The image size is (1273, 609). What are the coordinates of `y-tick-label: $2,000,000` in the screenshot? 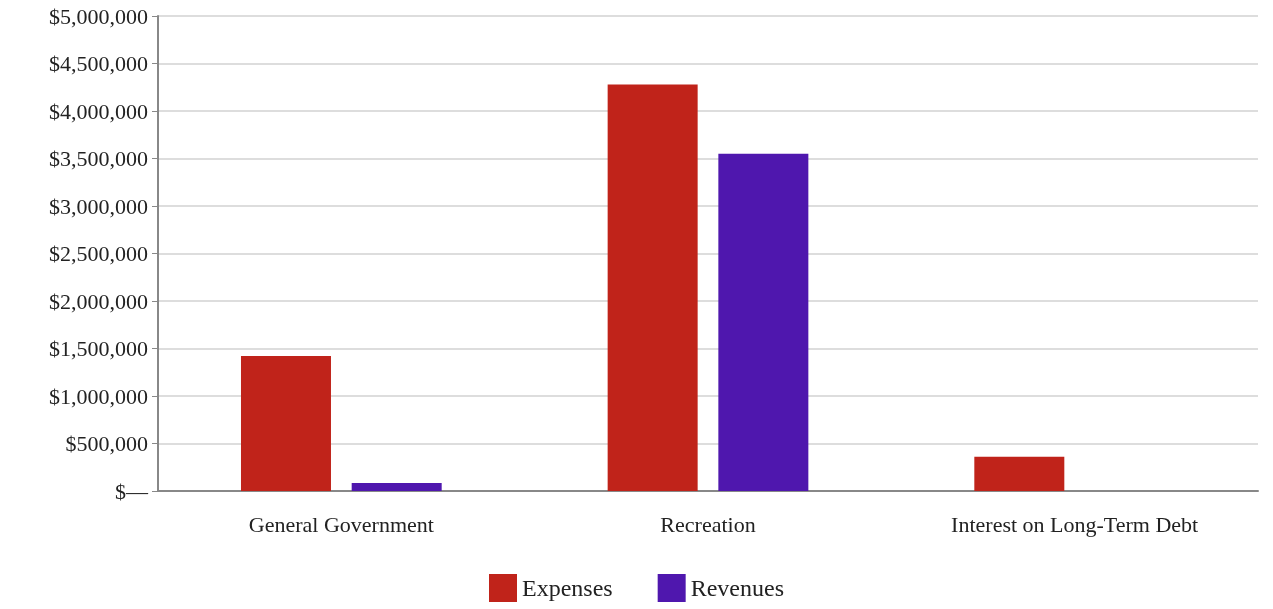 It's located at (98, 301).